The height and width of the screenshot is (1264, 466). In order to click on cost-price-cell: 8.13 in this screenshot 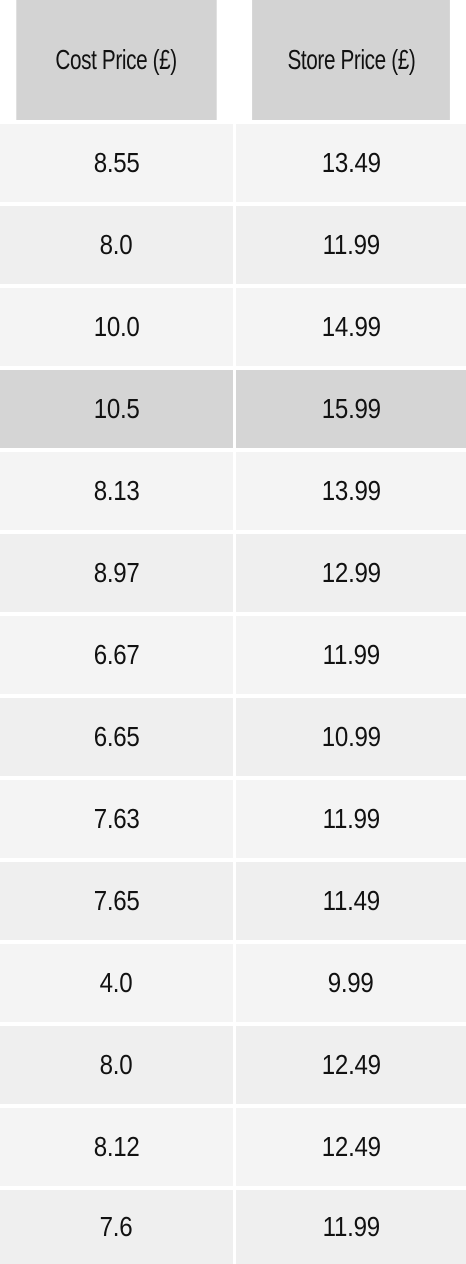, I will do `click(116, 491)`.